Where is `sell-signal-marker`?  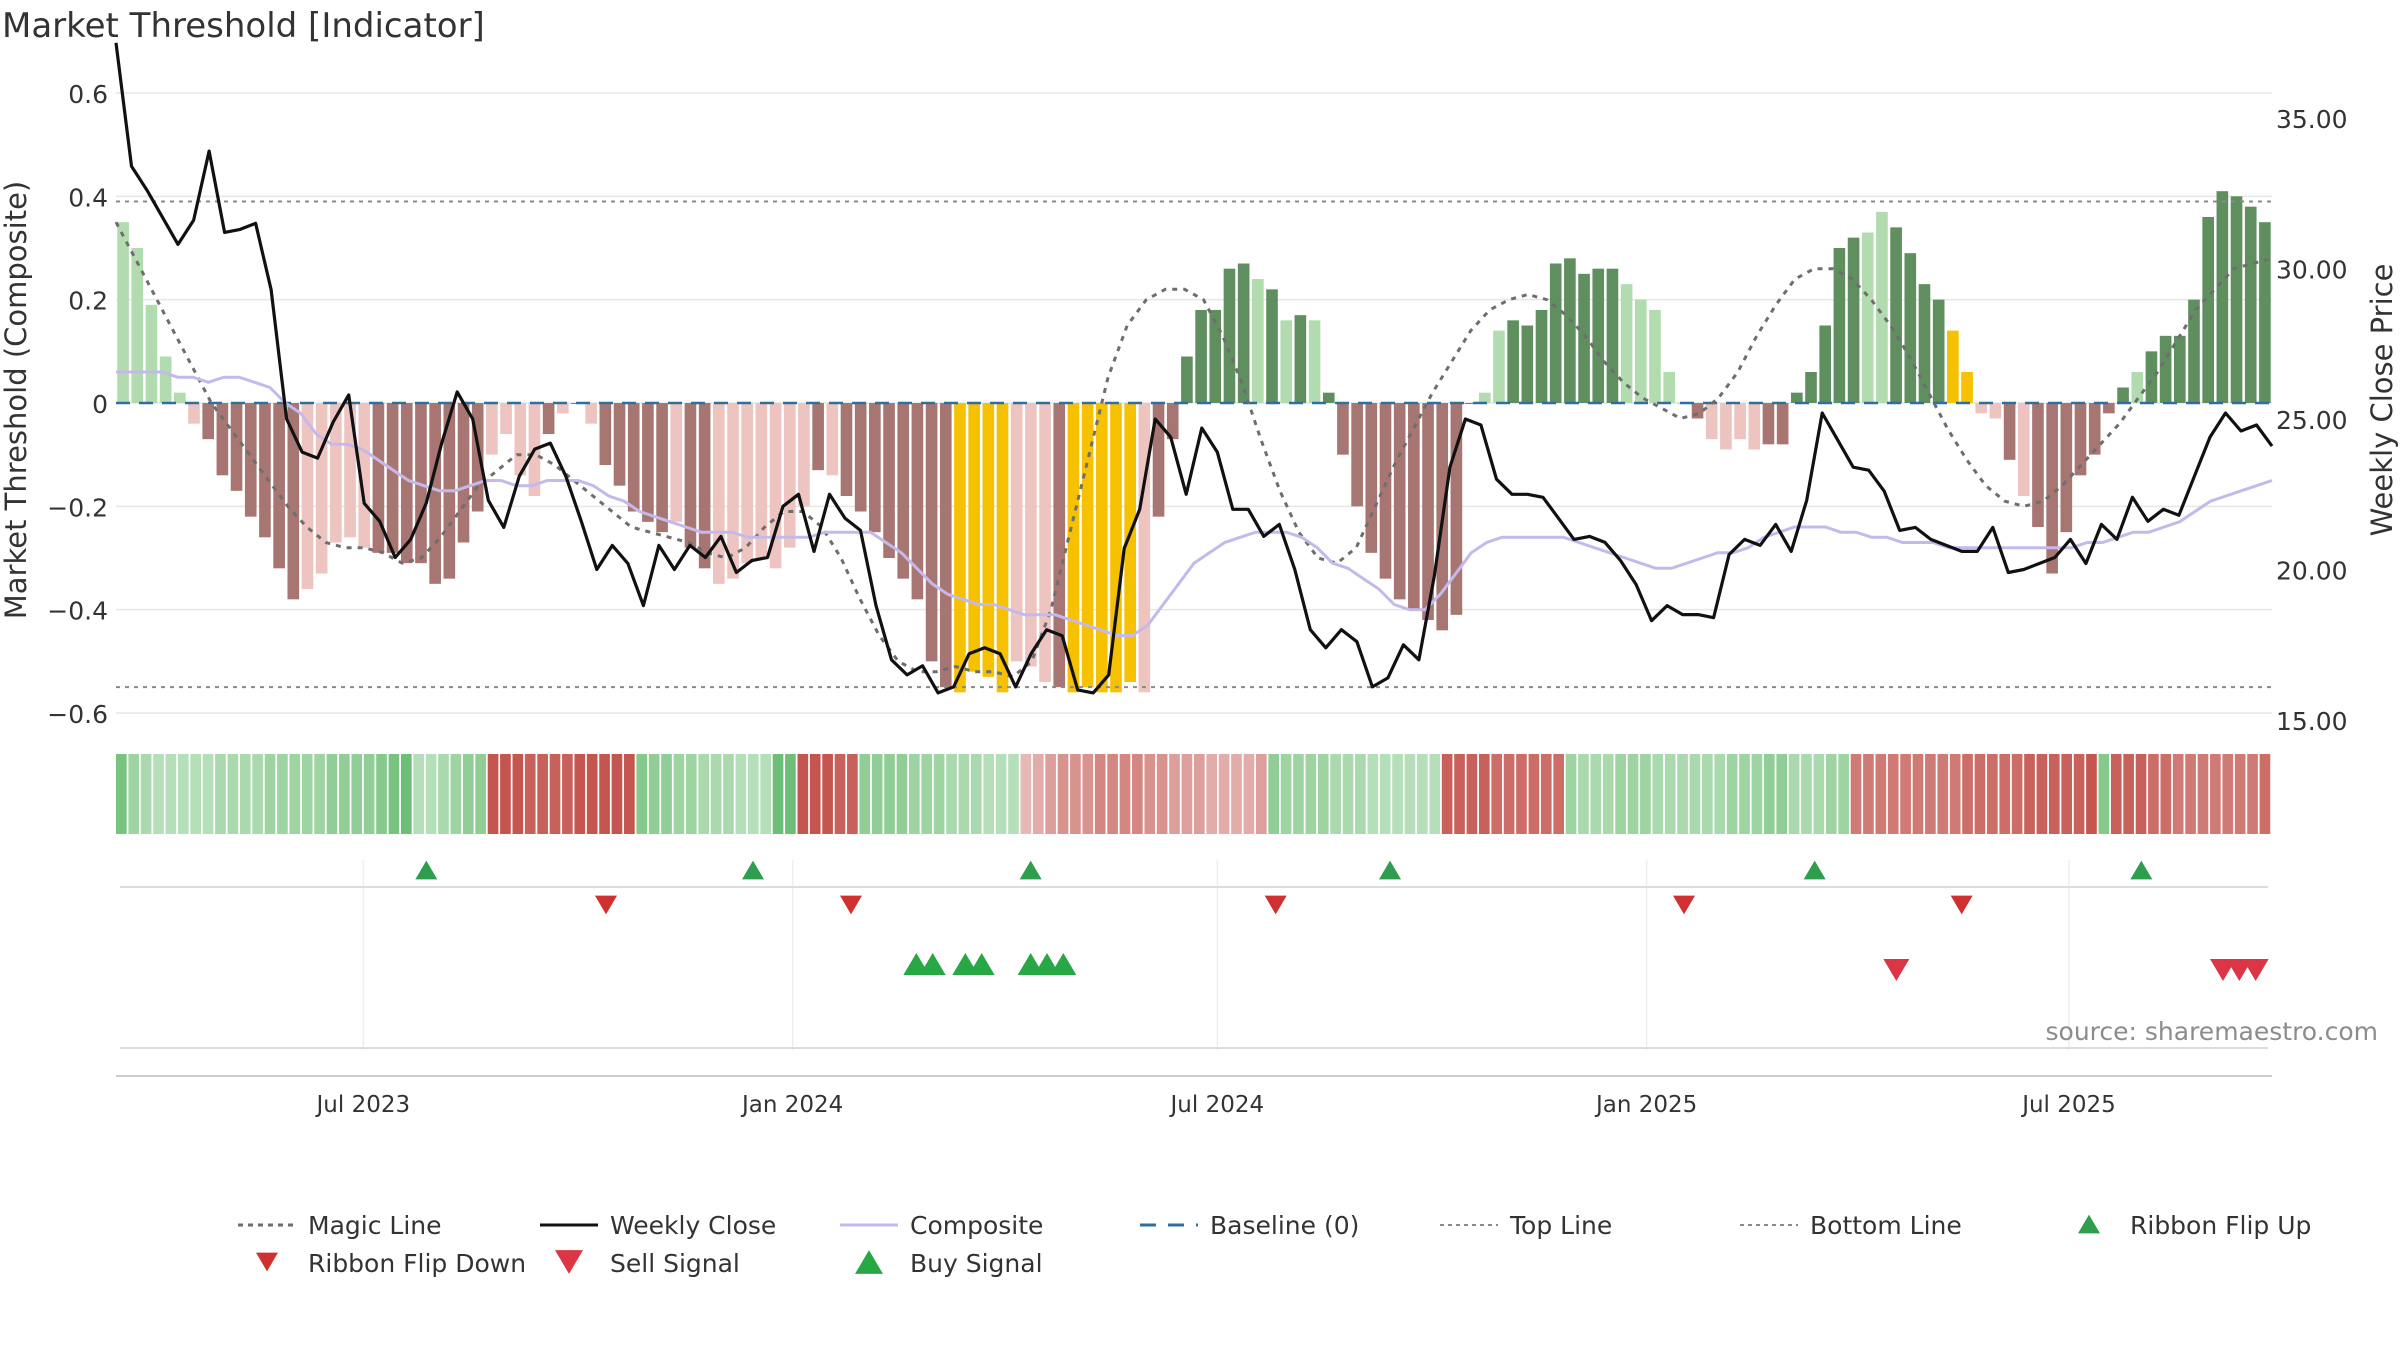 sell-signal-marker is located at coordinates (2223, 970).